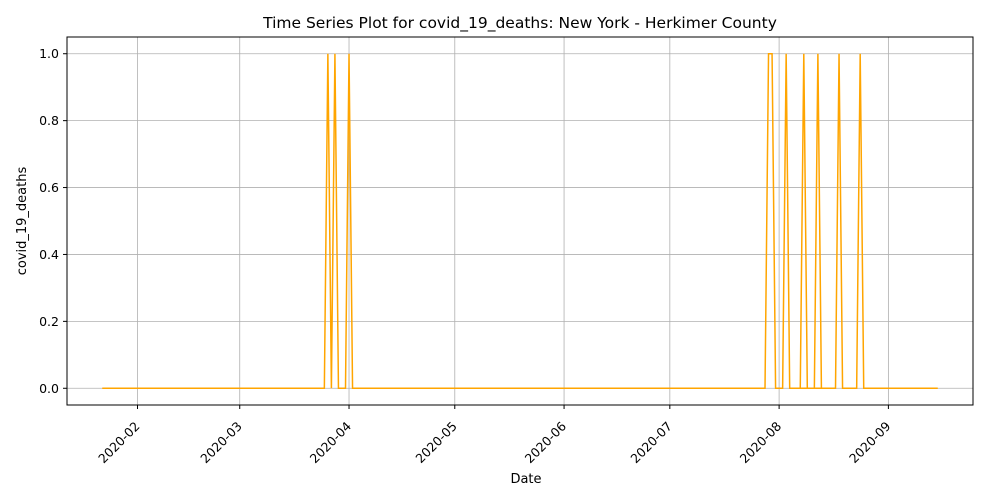 This screenshot has height=500, width=1000. I want to click on y-tick-label: 1.0, so click(49, 53).